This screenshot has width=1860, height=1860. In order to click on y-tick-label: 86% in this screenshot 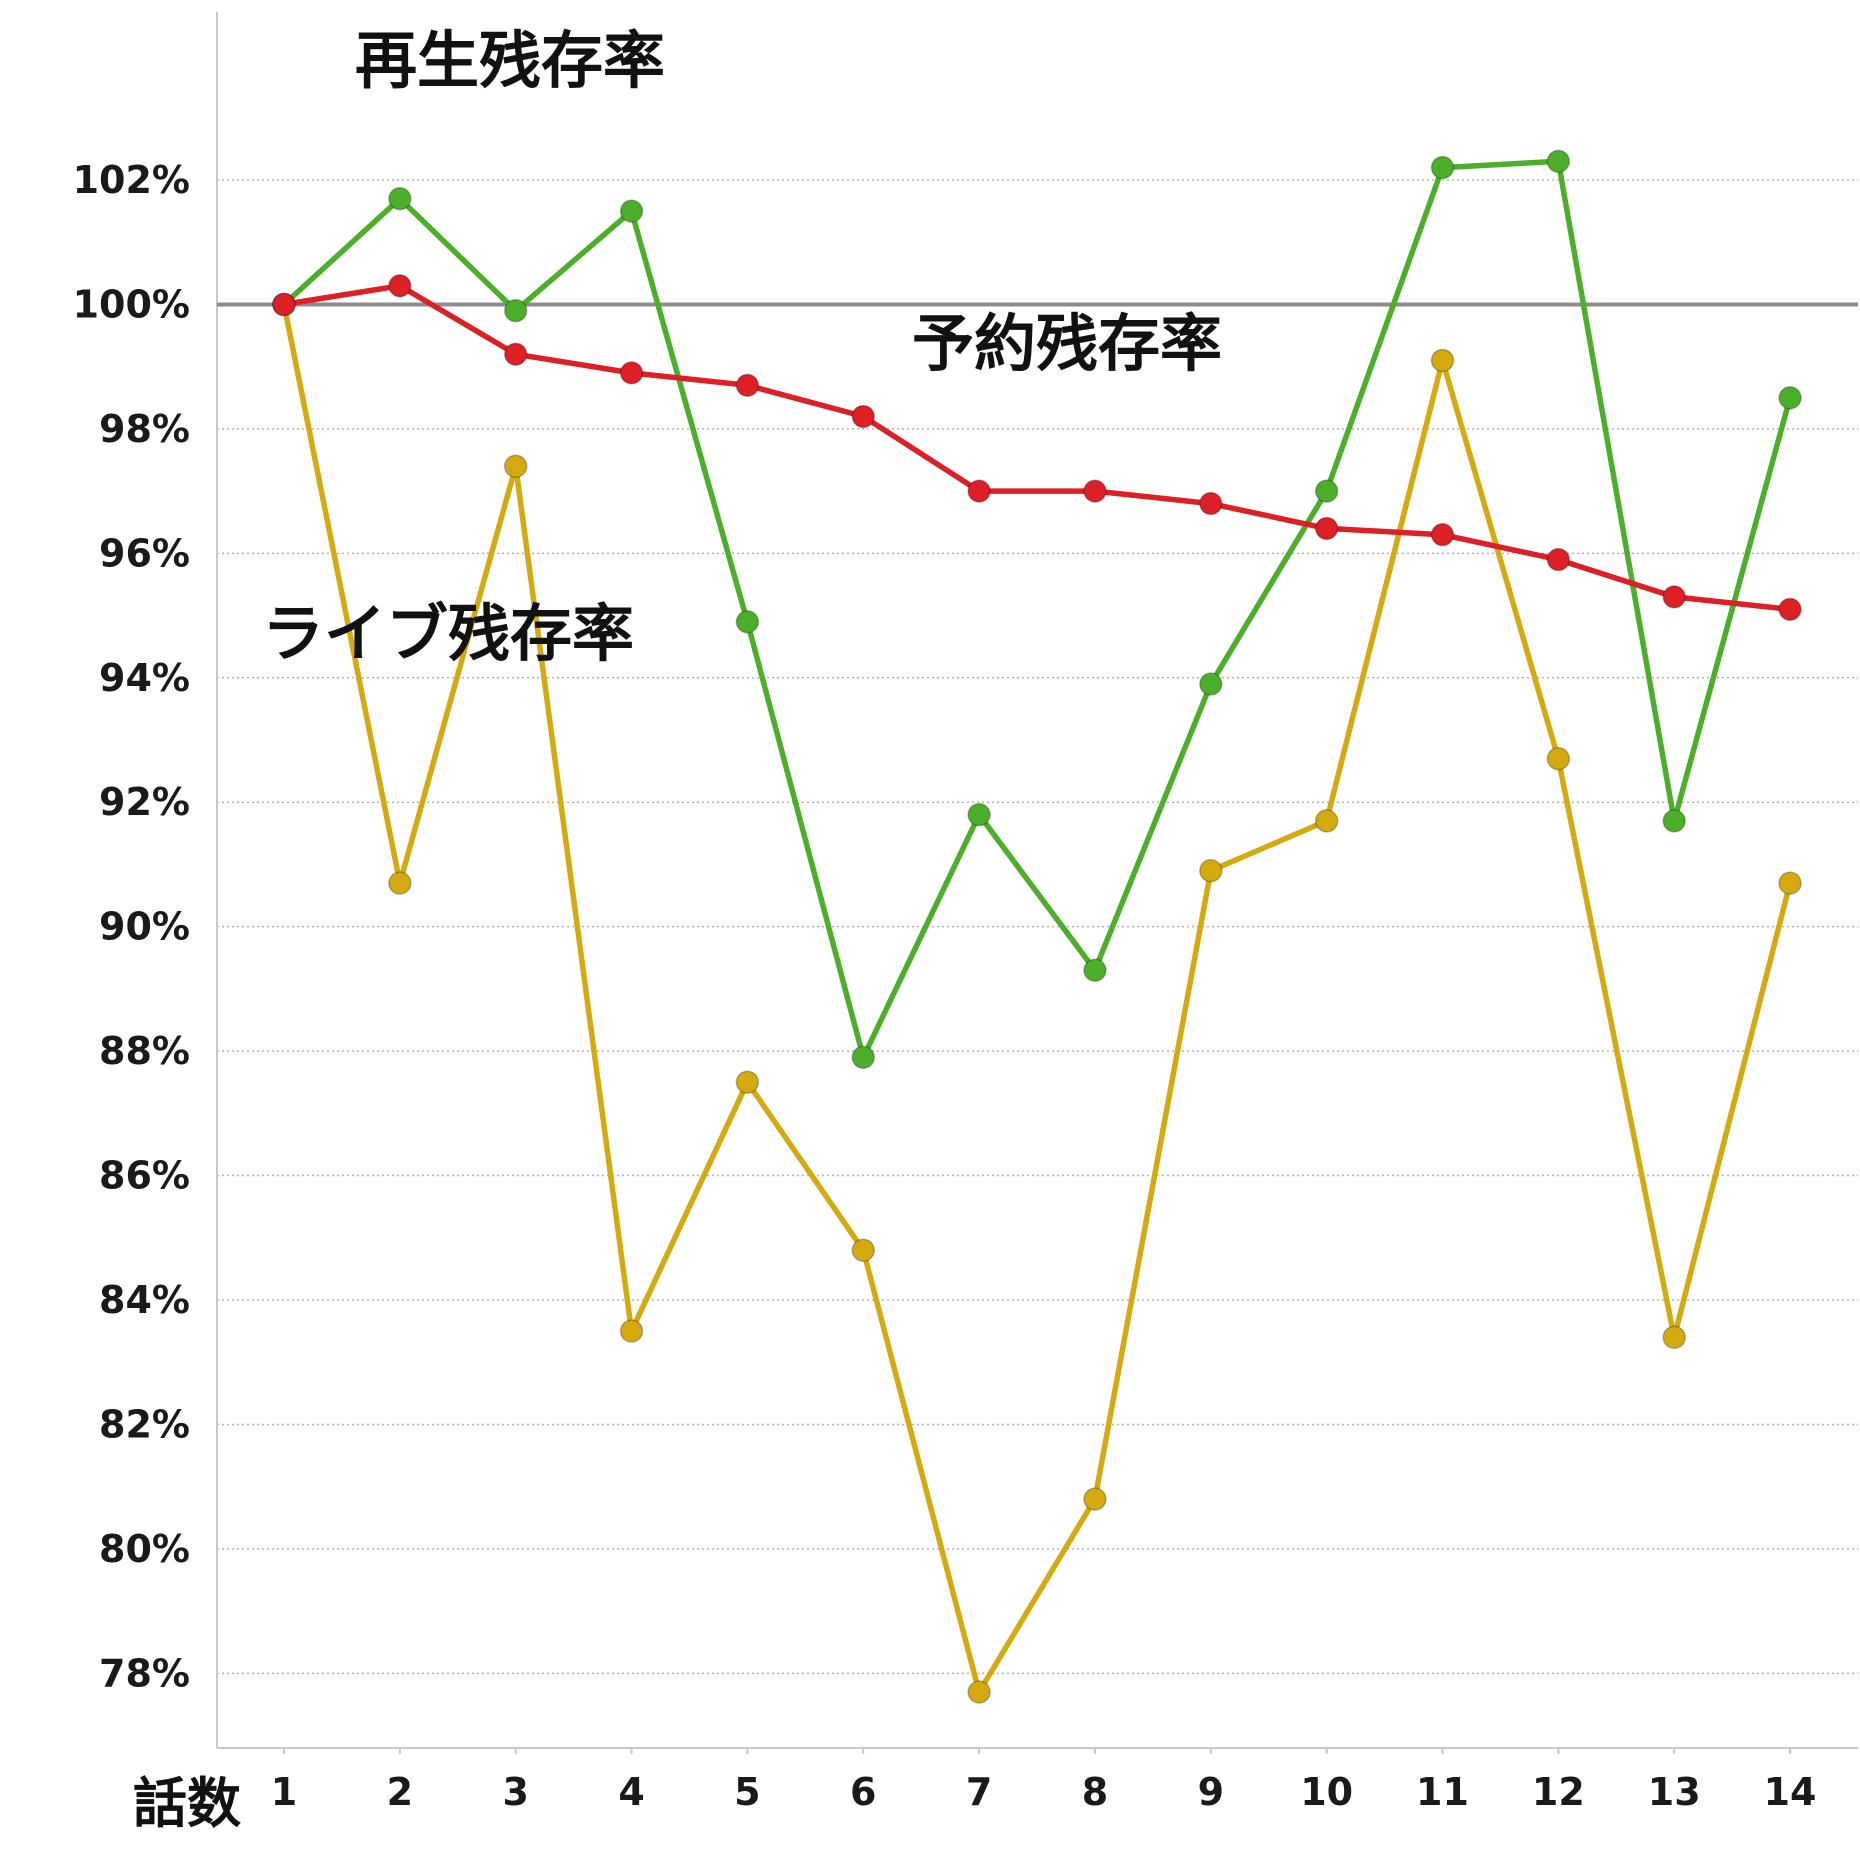, I will do `click(144, 1176)`.